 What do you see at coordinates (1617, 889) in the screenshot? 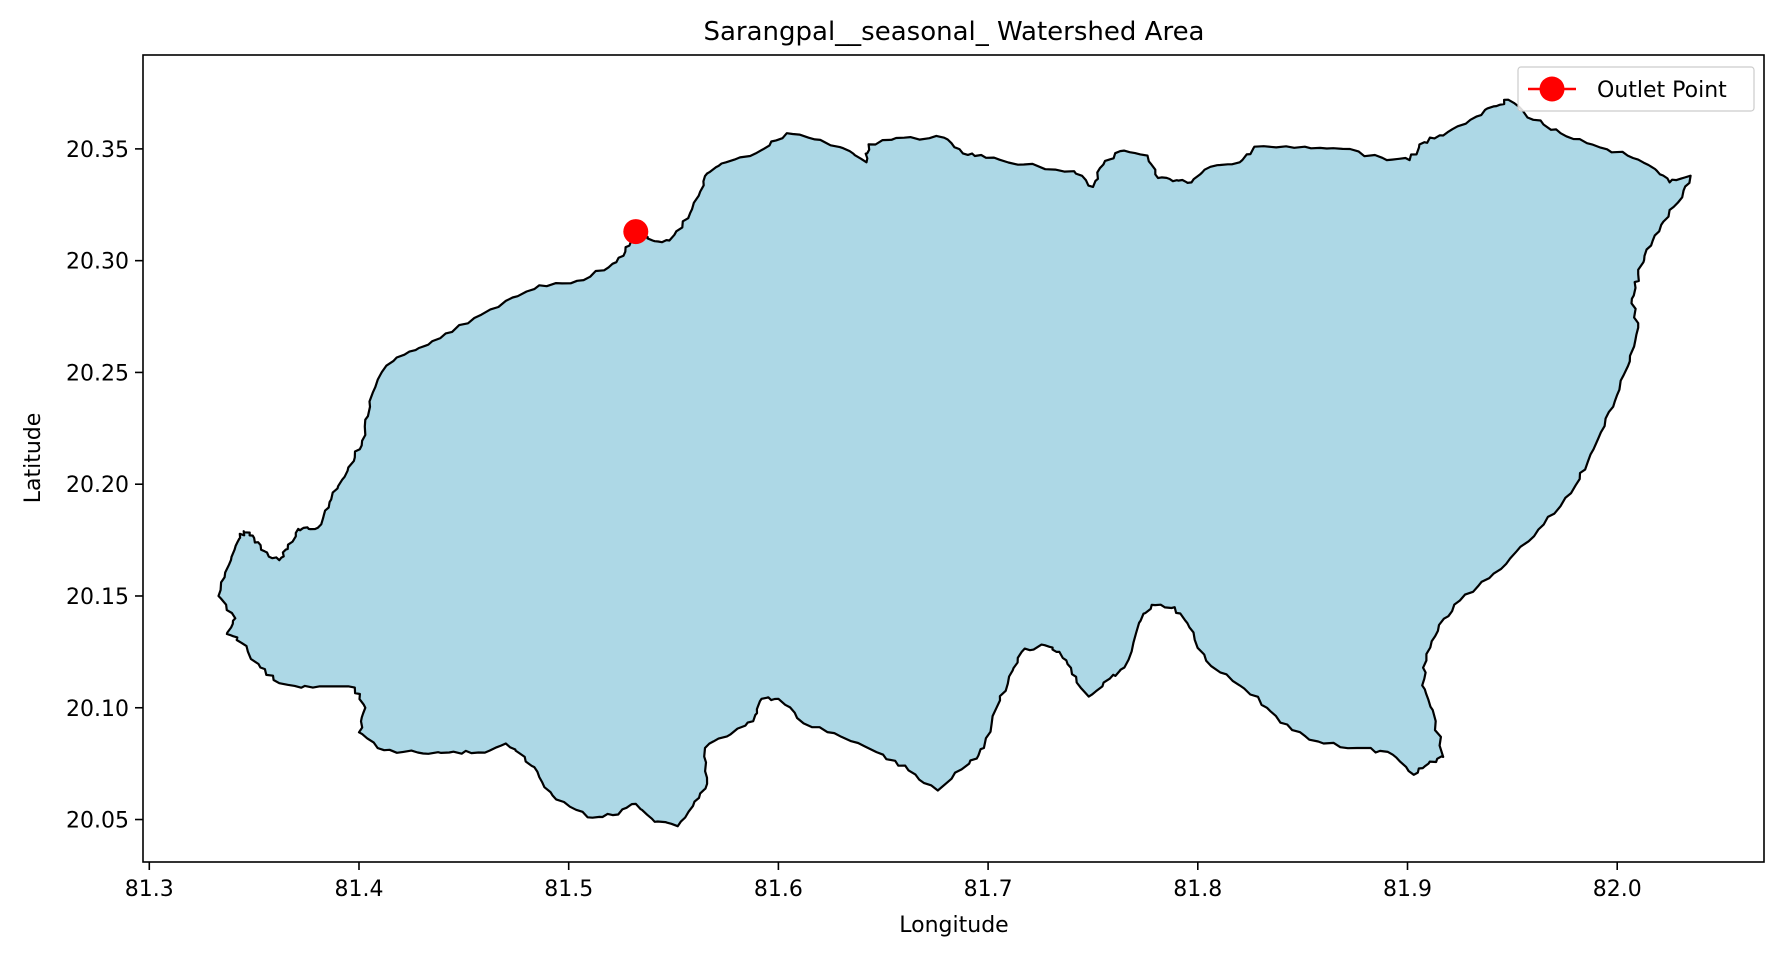
I see `x-tick-label: 82.0` at bounding box center [1617, 889].